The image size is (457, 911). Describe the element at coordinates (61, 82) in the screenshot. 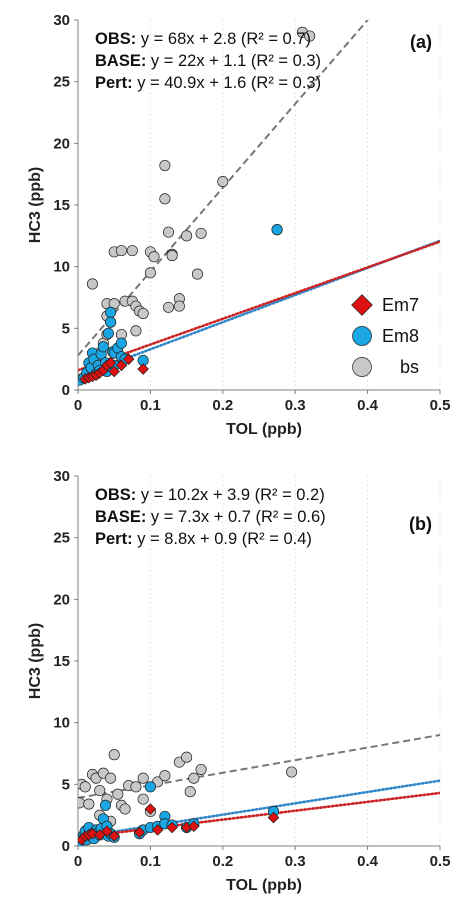

I see `y-tick-label: 25` at that location.